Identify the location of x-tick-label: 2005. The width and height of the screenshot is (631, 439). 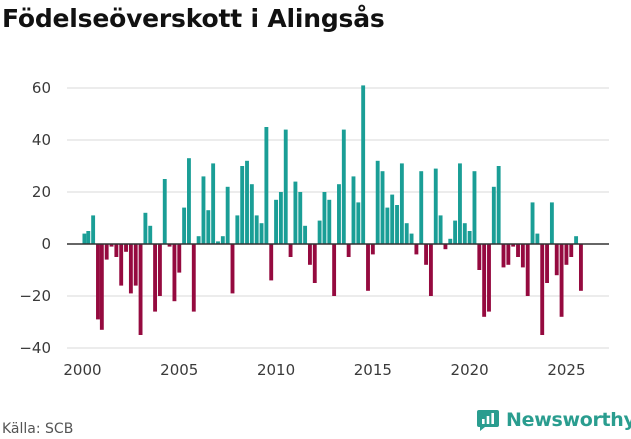
(179, 370).